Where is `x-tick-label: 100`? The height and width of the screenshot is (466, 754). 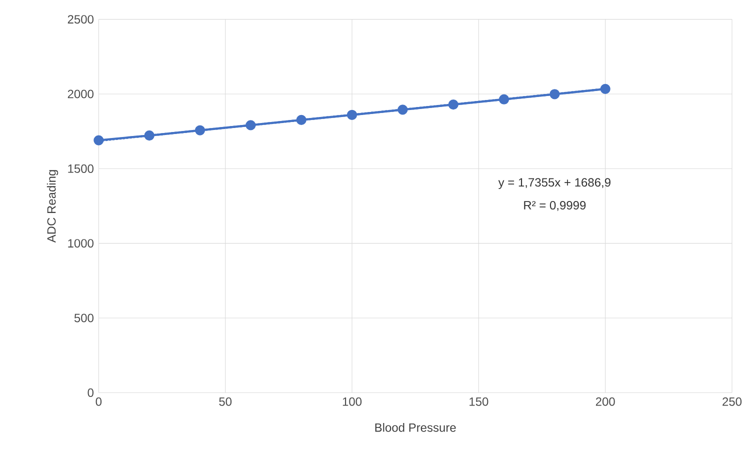 x-tick-label: 100 is located at coordinates (352, 401).